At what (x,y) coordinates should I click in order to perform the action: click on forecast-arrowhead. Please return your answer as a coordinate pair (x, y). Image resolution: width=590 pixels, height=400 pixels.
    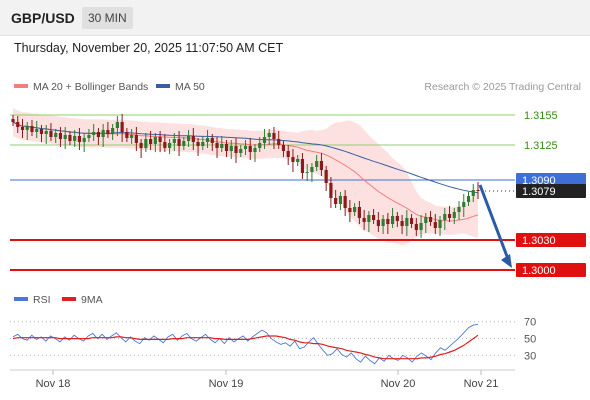
    Looking at the image, I should click on (506, 261).